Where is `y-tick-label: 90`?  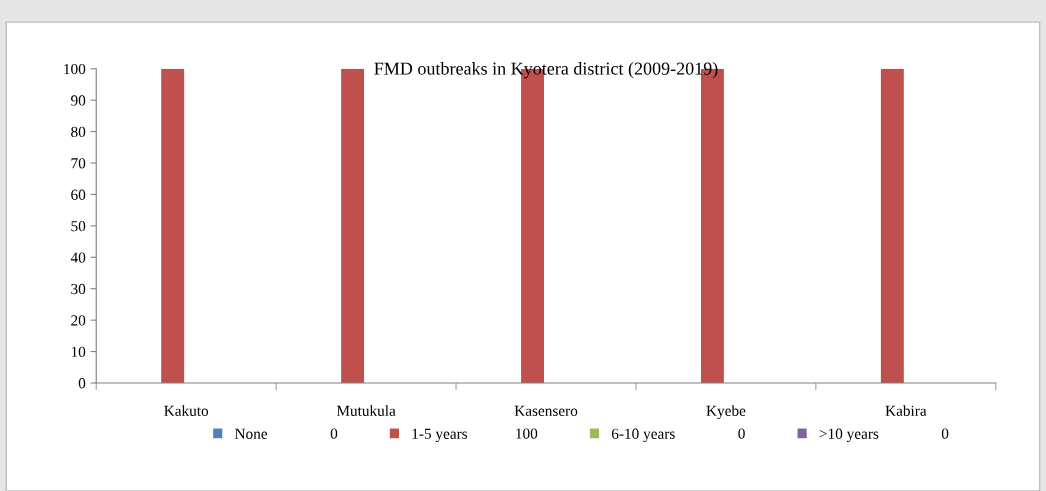
y-tick-label: 90 is located at coordinates (78, 100).